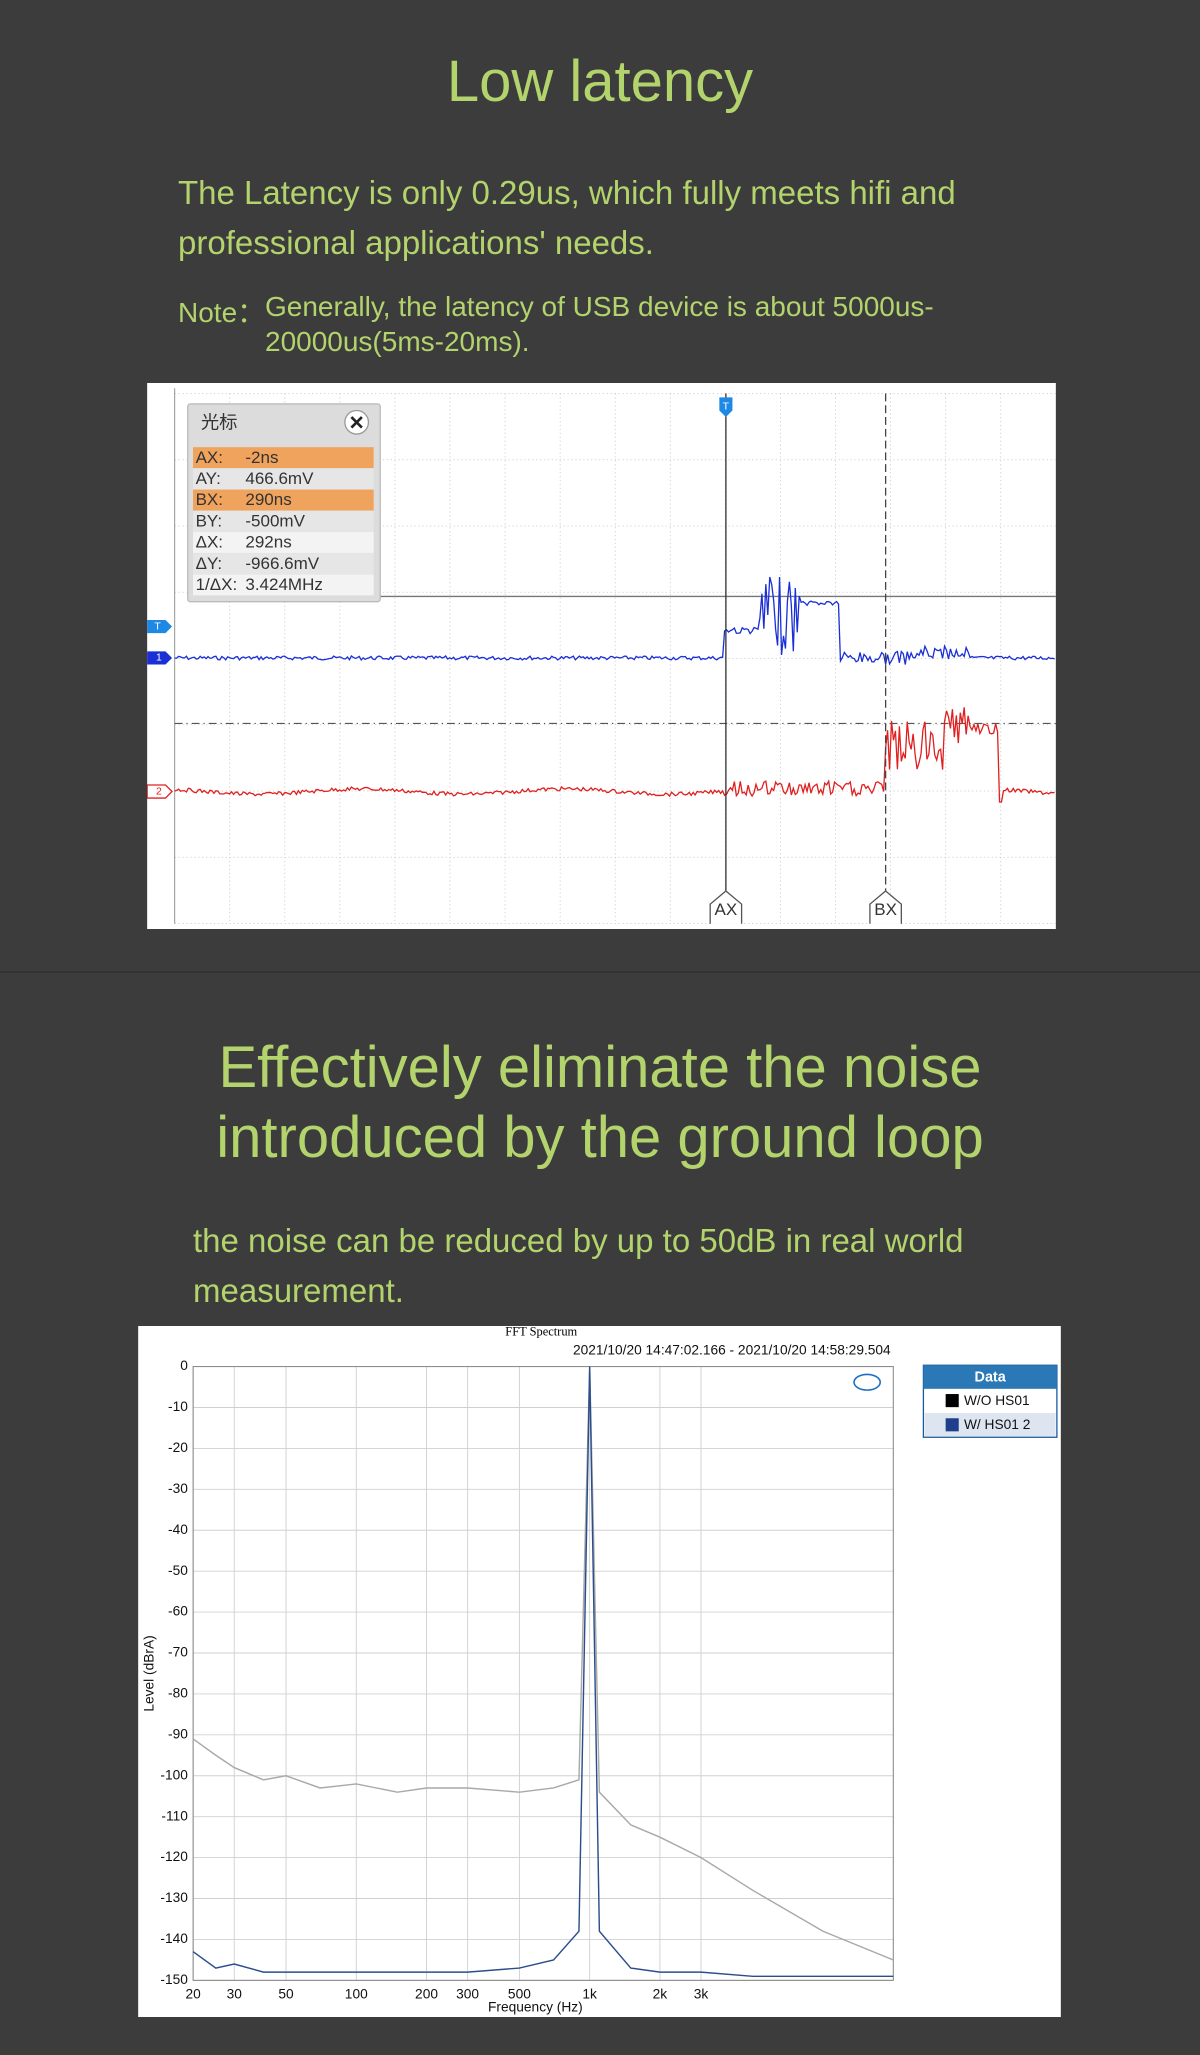  Describe the element at coordinates (600, 1067) in the screenshot. I see `section-title: Effectively eliminate the noise` at that location.